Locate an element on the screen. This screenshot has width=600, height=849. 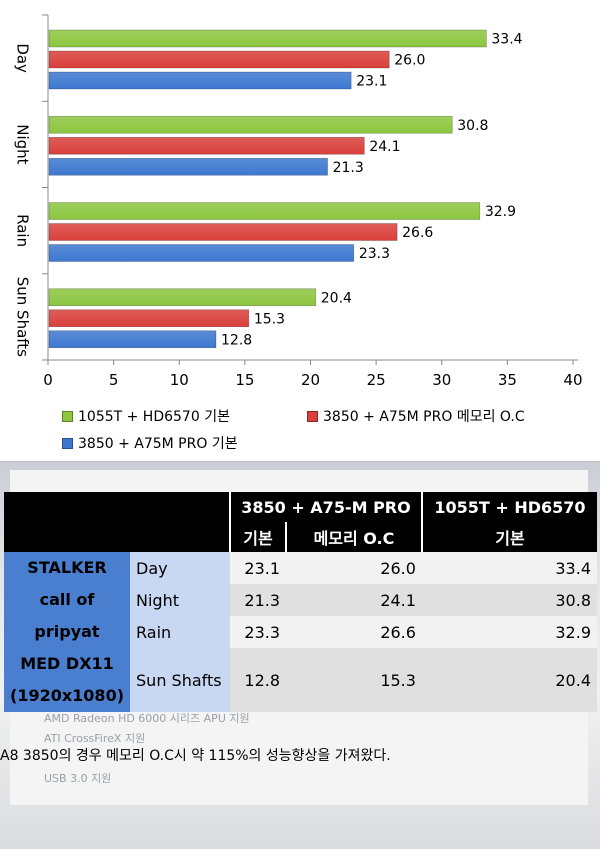
condition-cell: Rain is located at coordinates (180, 632).